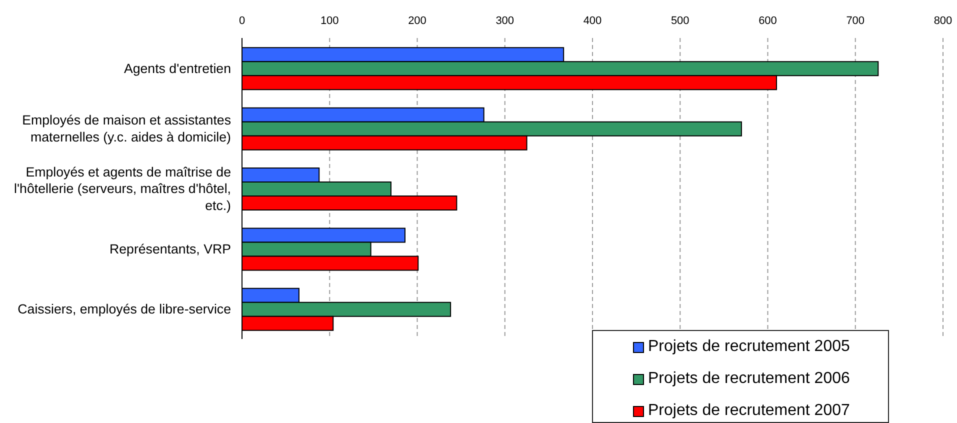 This screenshot has width=957, height=423. What do you see at coordinates (680, 21) in the screenshot?
I see `x-tick-label: 500` at bounding box center [680, 21].